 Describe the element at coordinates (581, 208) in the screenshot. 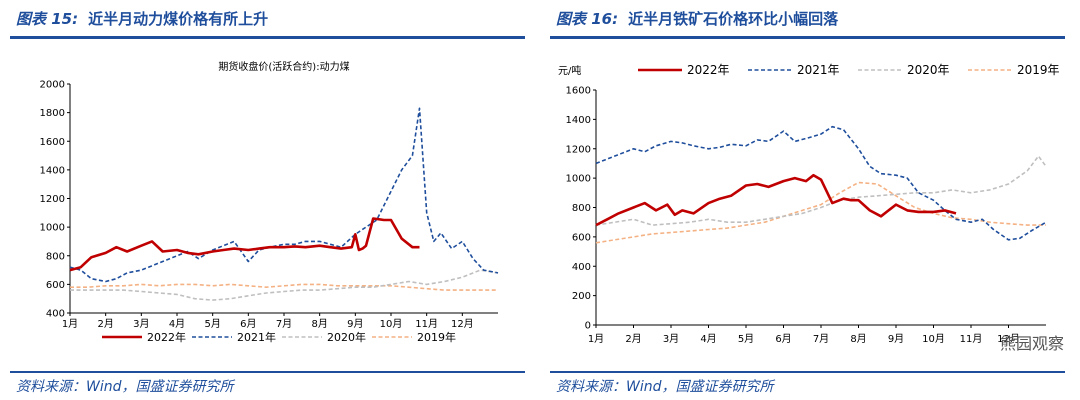

I see `right-ytick-label: 800` at that location.